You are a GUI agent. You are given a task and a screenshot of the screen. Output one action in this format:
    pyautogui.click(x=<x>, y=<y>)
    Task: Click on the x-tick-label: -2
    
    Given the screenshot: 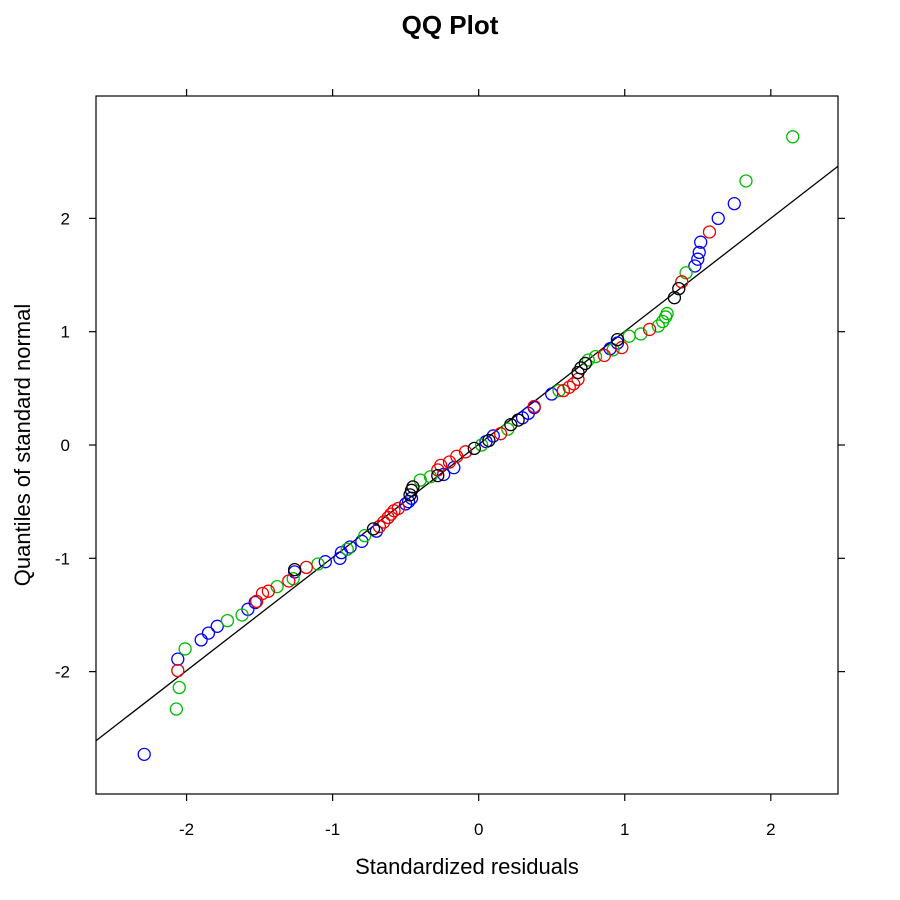 What is the action you would take?
    pyautogui.click(x=186, y=829)
    